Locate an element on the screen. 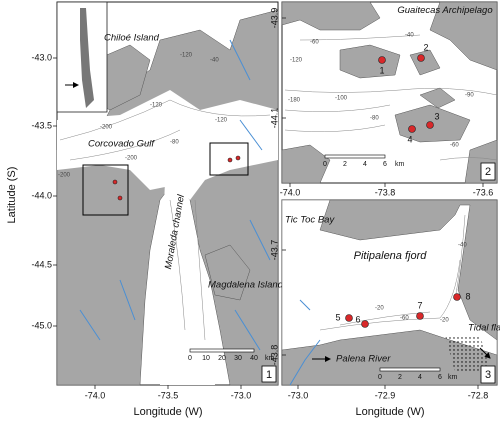  ticks is located at coordinates (380, 319).